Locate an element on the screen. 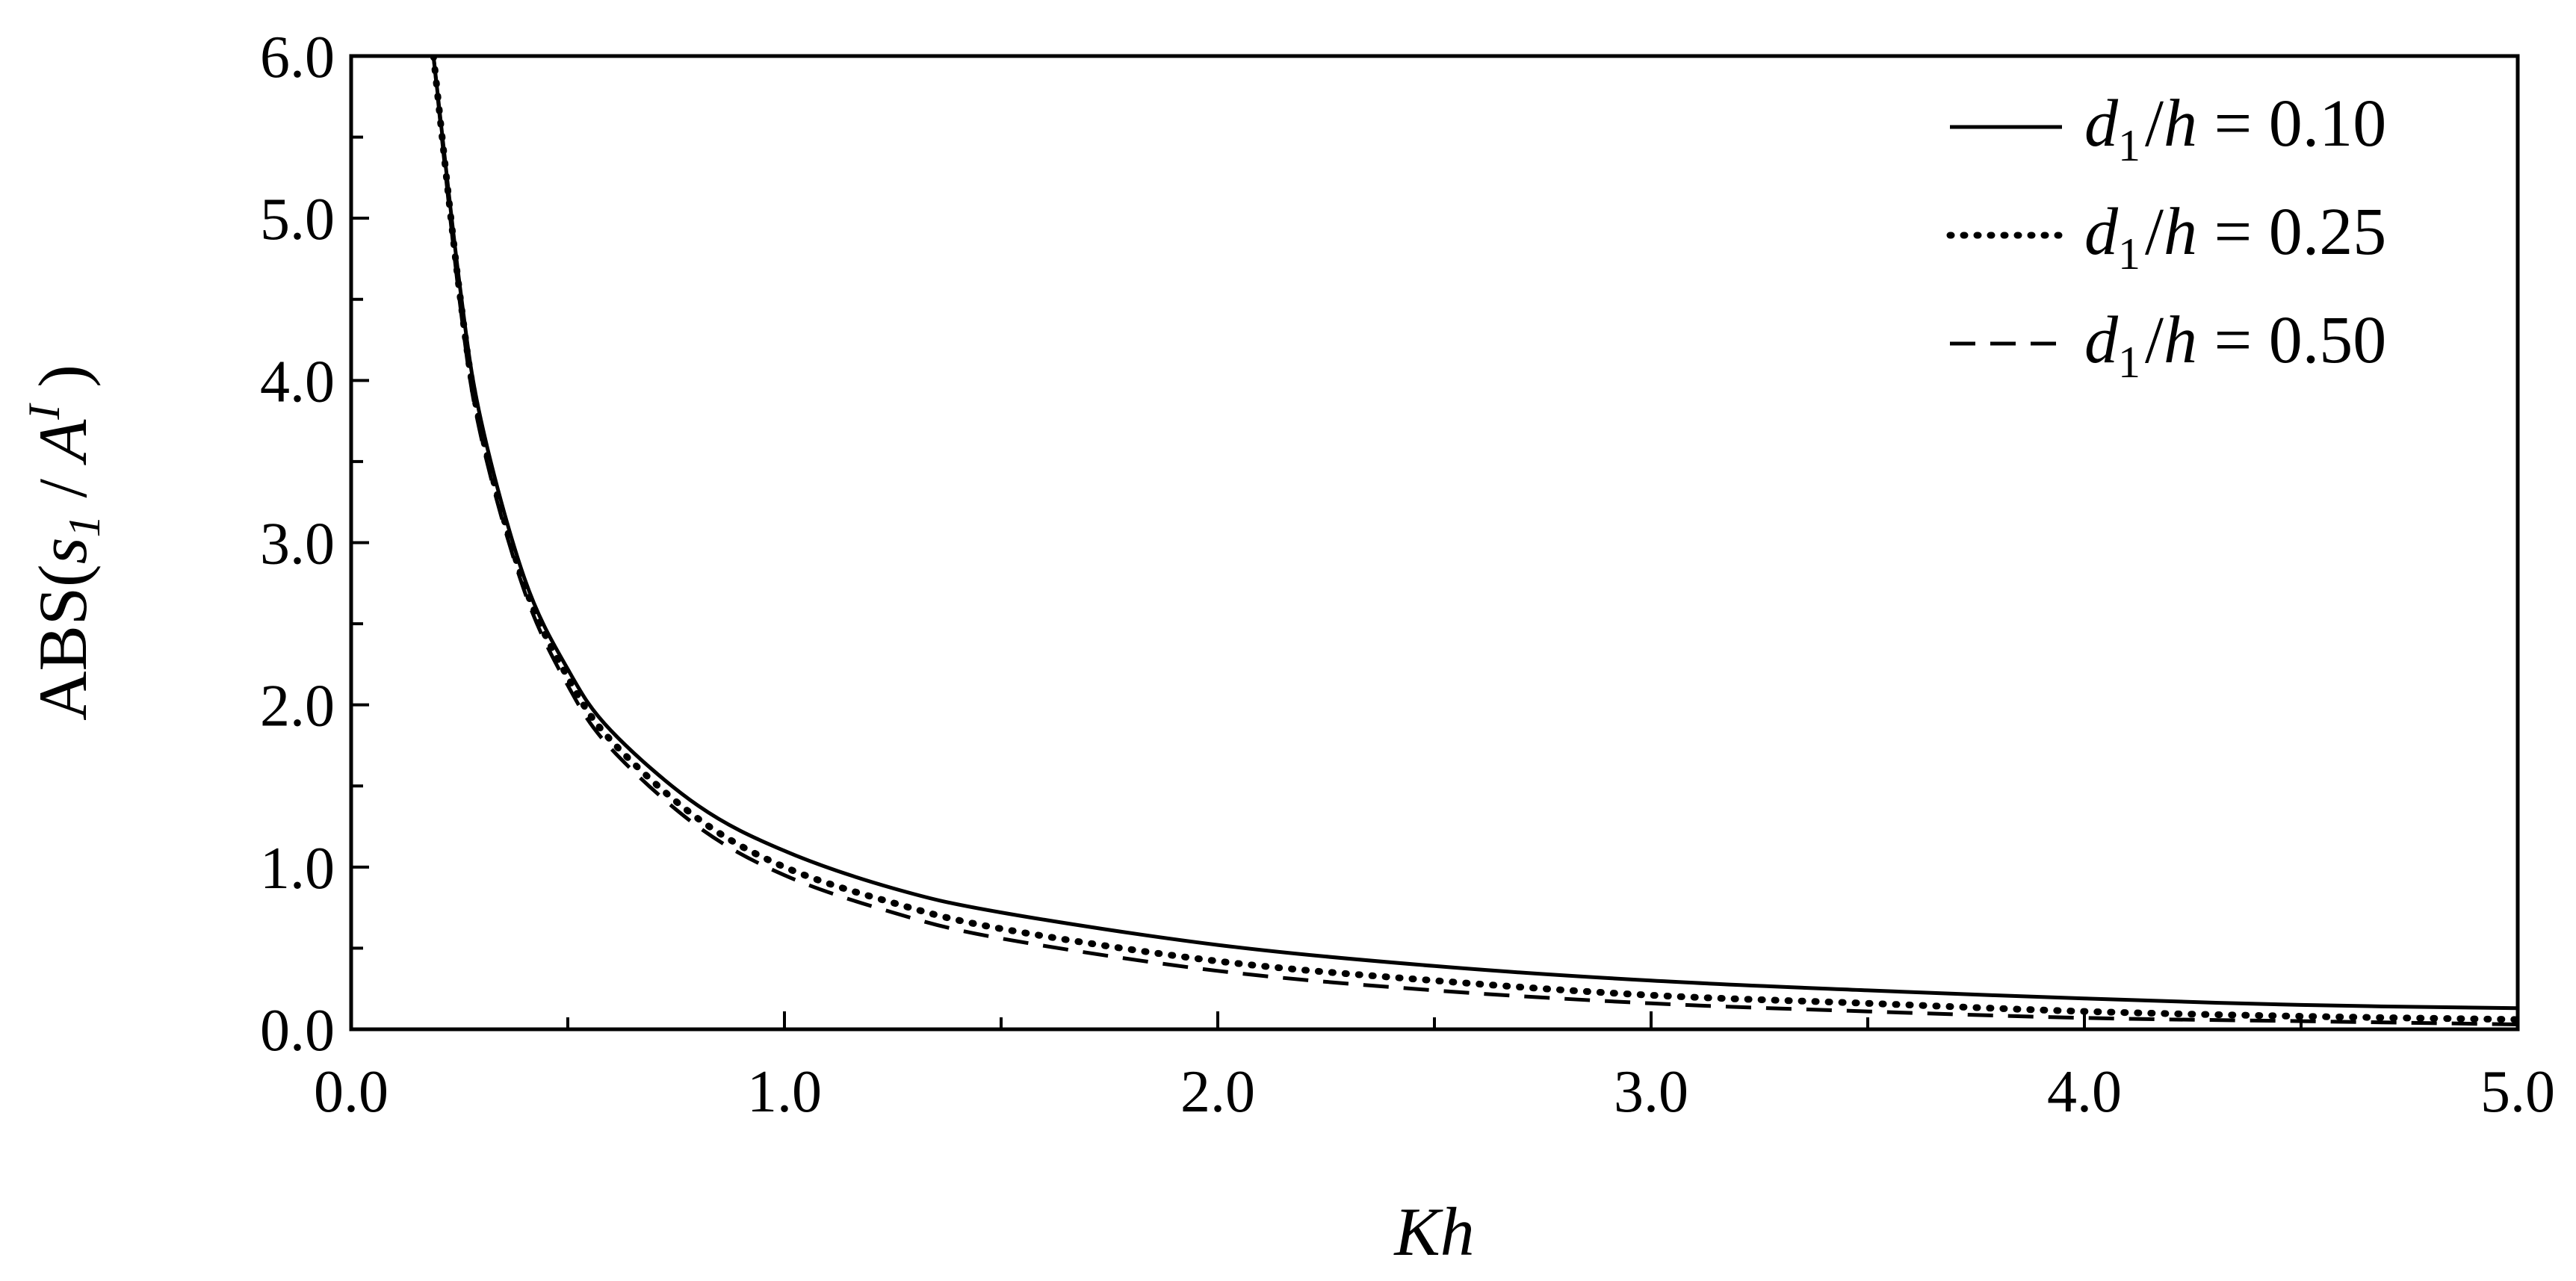 The image size is (2576, 1281). x-tick-label: 0.0 is located at coordinates (351, 1092).